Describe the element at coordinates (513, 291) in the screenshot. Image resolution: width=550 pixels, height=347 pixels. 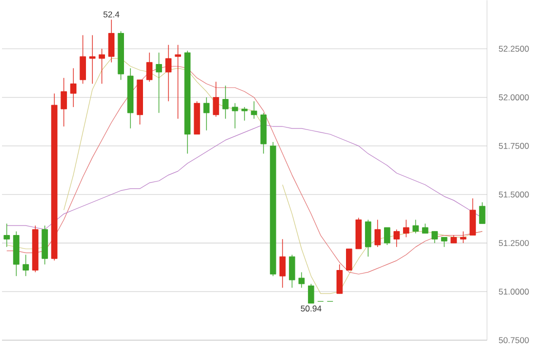
I see `y-tick-label: 51.0000` at that location.